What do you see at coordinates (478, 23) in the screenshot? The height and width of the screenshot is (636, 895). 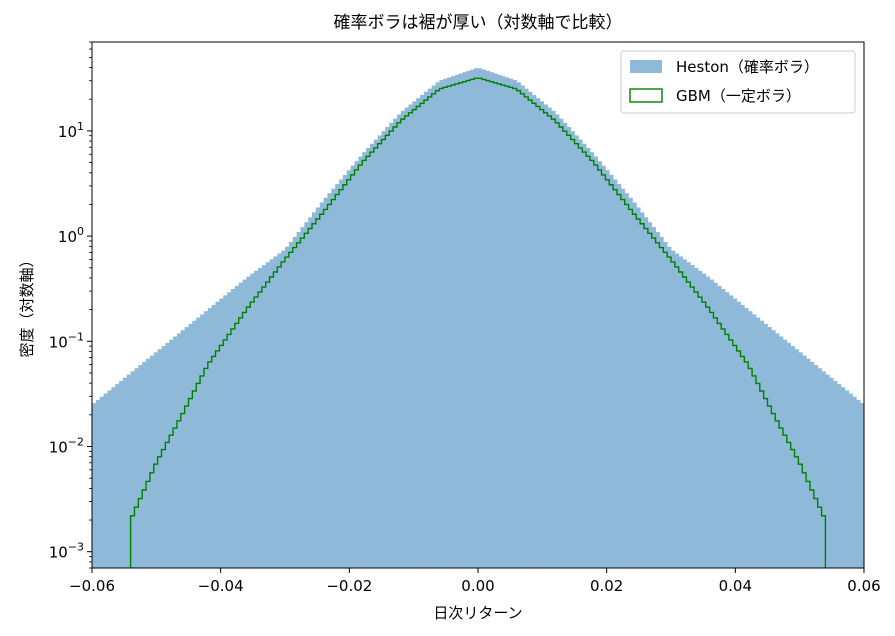 I see `chart-title: 確率ボラは裾が厚い（対数軸で比較）` at bounding box center [478, 23].